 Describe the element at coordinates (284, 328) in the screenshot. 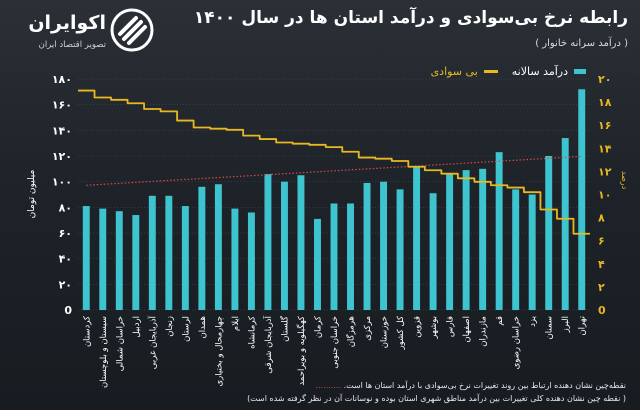

I see `category-label: گلستان` at that location.